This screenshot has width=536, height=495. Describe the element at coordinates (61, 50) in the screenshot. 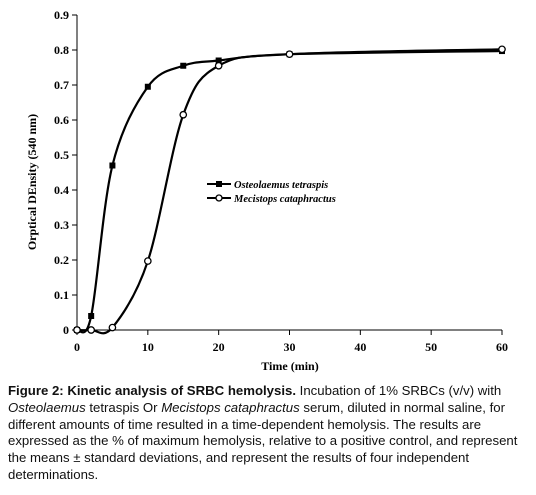

I see `y-tick-label: 0.8` at that location.